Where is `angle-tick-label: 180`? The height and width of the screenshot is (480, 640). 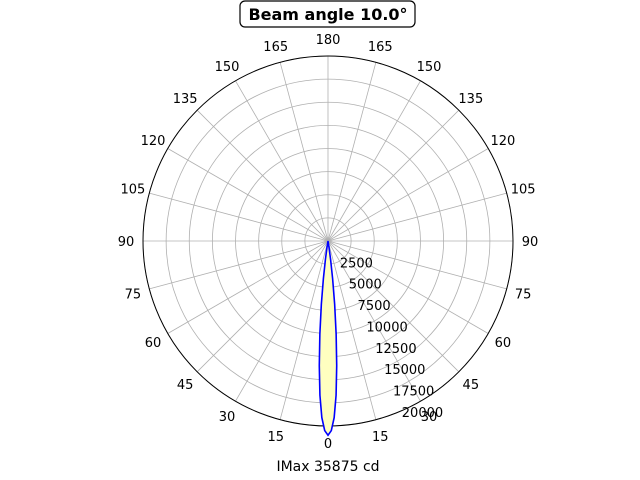 angle-tick-label: 180 is located at coordinates (328, 40).